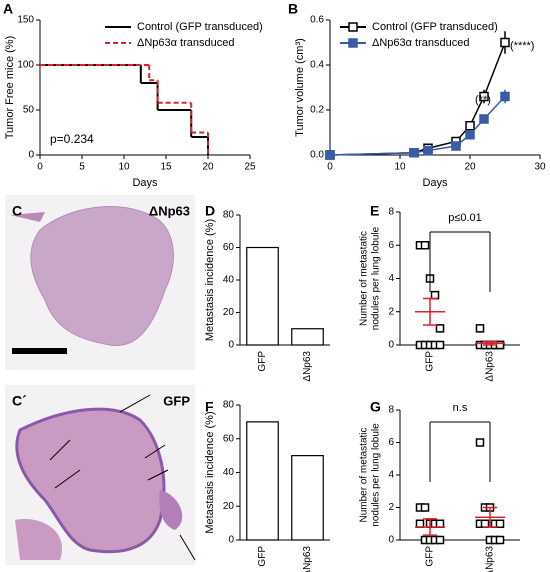 The width and height of the screenshot is (550, 572). I want to click on annotation: p=0.234, so click(72, 139).